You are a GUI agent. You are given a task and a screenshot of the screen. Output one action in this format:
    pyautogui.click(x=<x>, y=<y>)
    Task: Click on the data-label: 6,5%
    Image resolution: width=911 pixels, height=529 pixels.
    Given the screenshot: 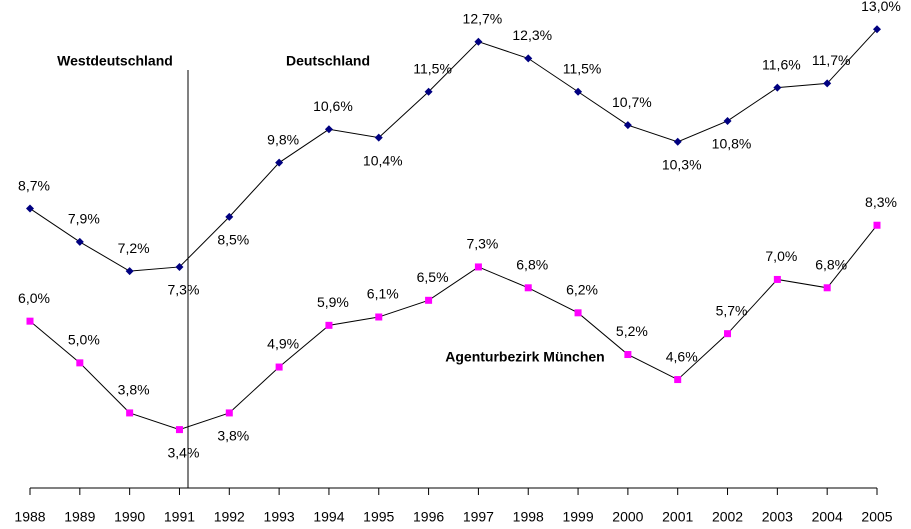 What is the action you would take?
    pyautogui.click(x=433, y=277)
    